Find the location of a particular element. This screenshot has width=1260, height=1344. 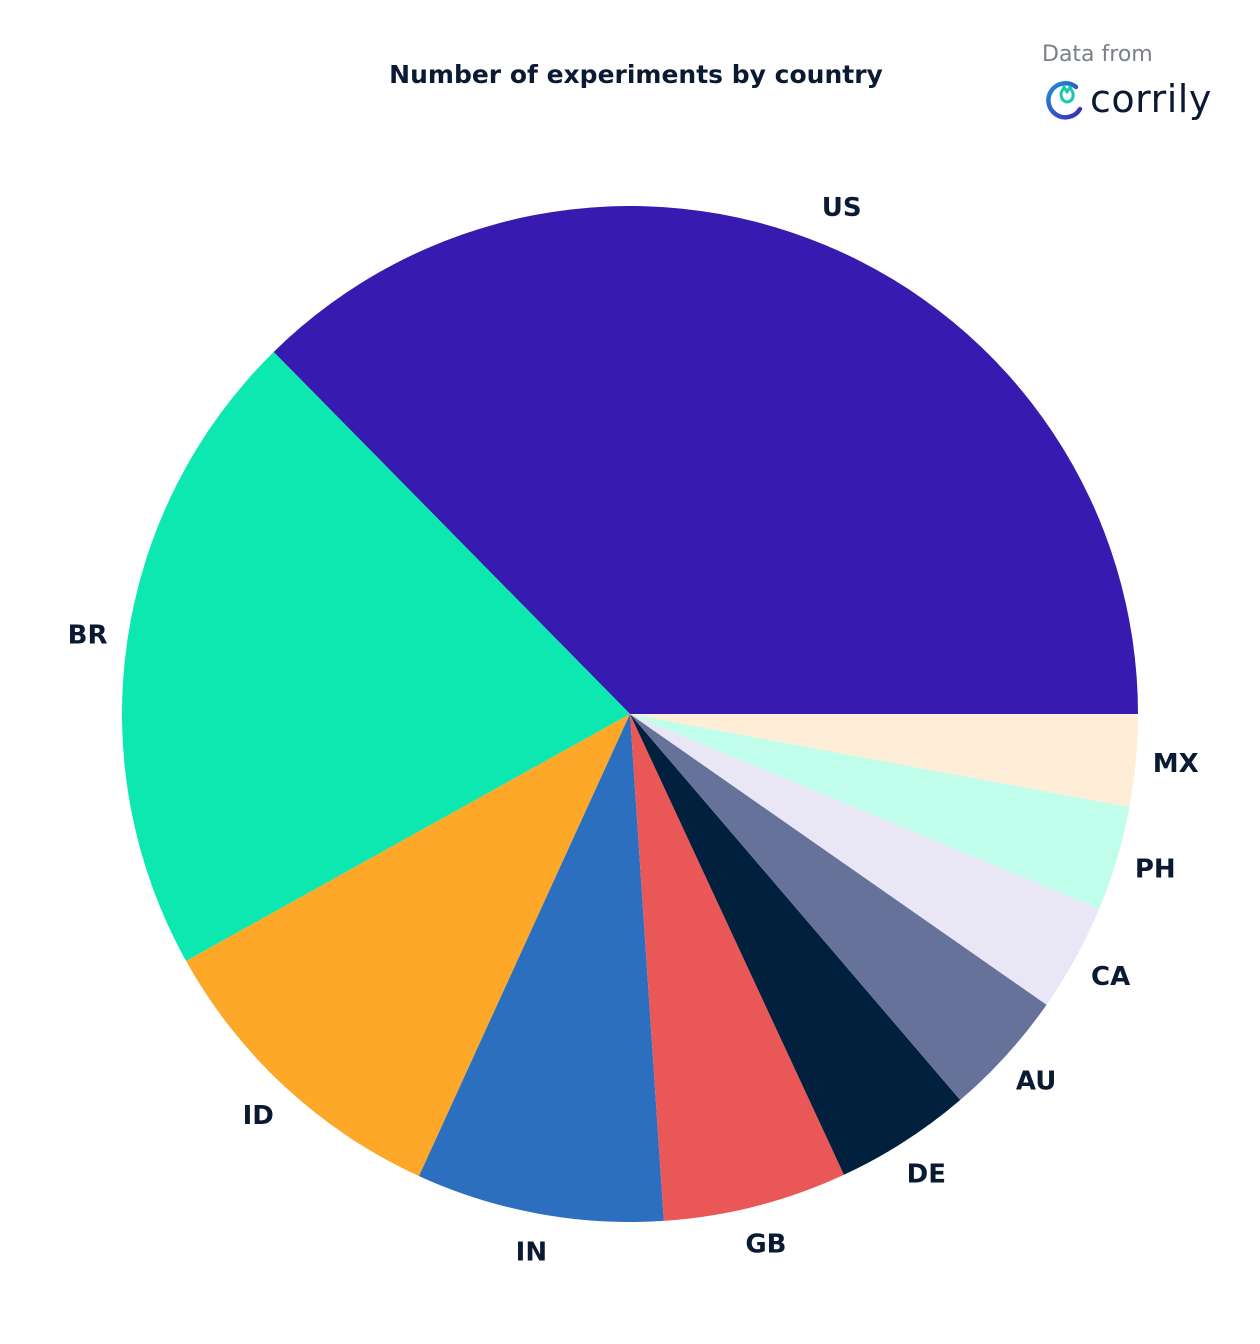

pie-label-ph: PH is located at coordinates (1155, 870).